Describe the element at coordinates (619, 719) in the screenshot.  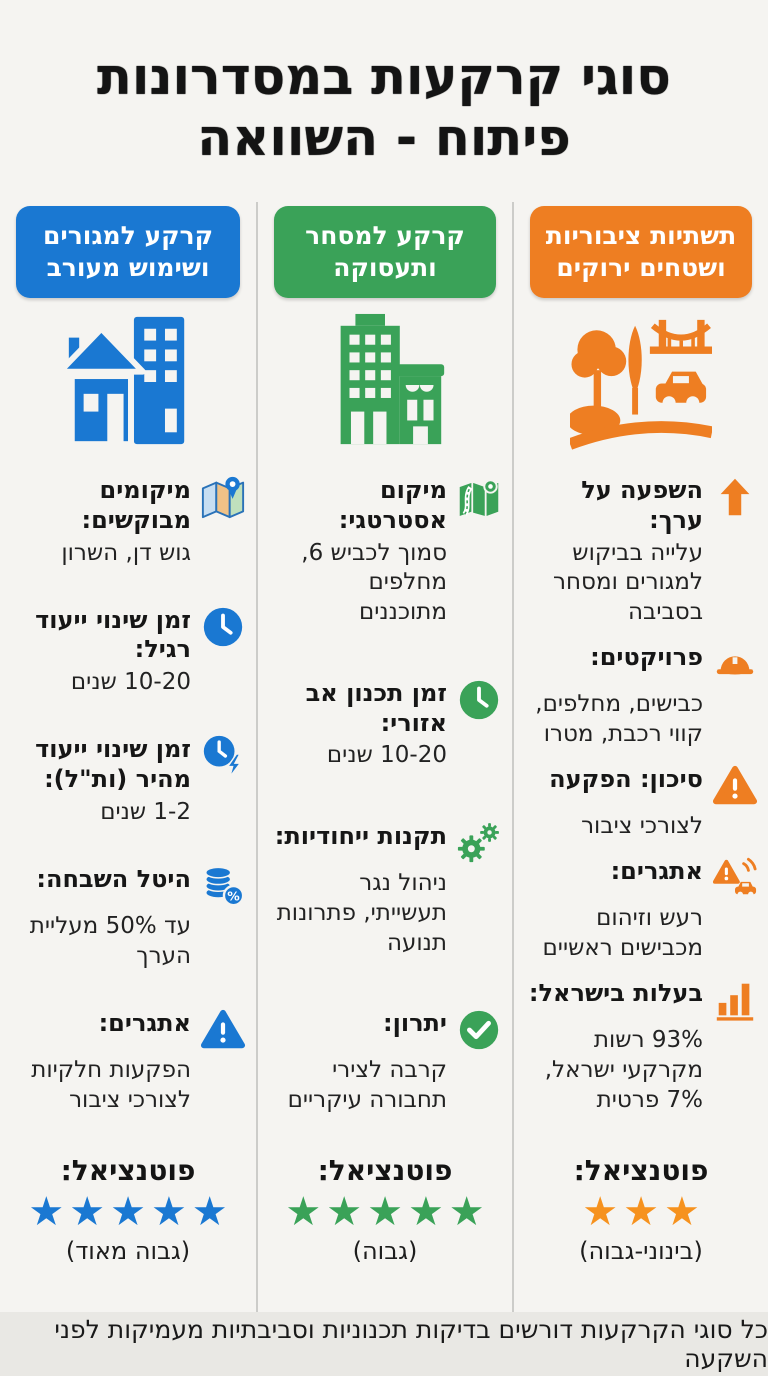
I see `item-text: כבישים, מחלפים, קווי רכבת, מטרו` at that location.